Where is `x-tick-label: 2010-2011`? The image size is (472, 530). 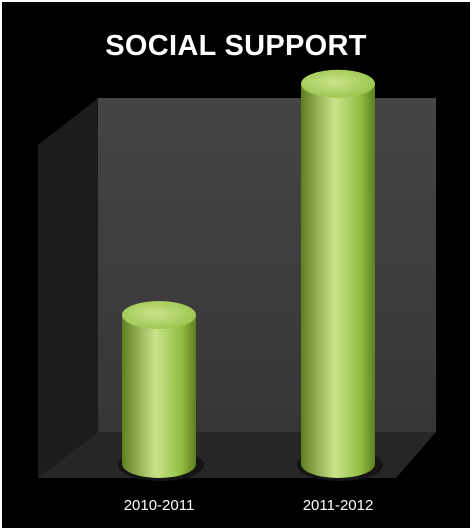
x-tick-label: 2010-2011 is located at coordinates (159, 505).